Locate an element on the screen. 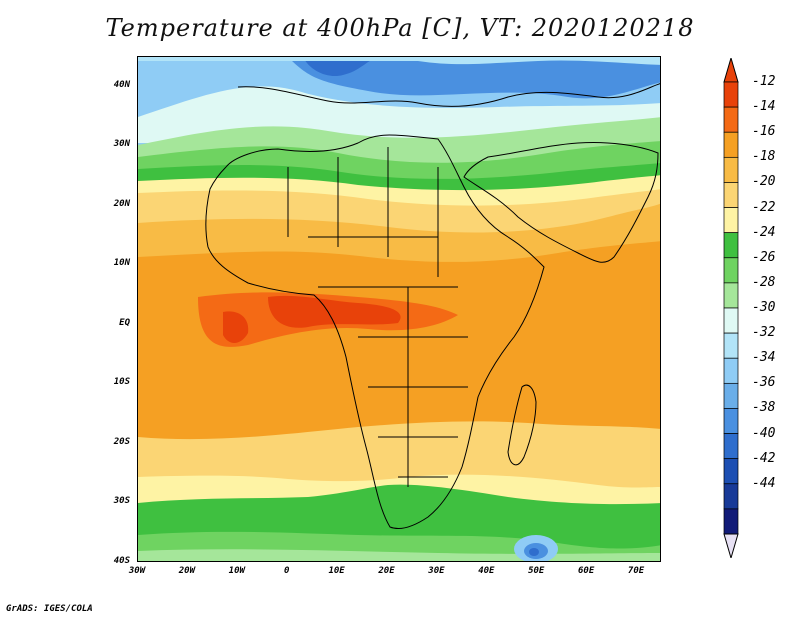  lon-tick-label: 10E is located at coordinates (336, 571).